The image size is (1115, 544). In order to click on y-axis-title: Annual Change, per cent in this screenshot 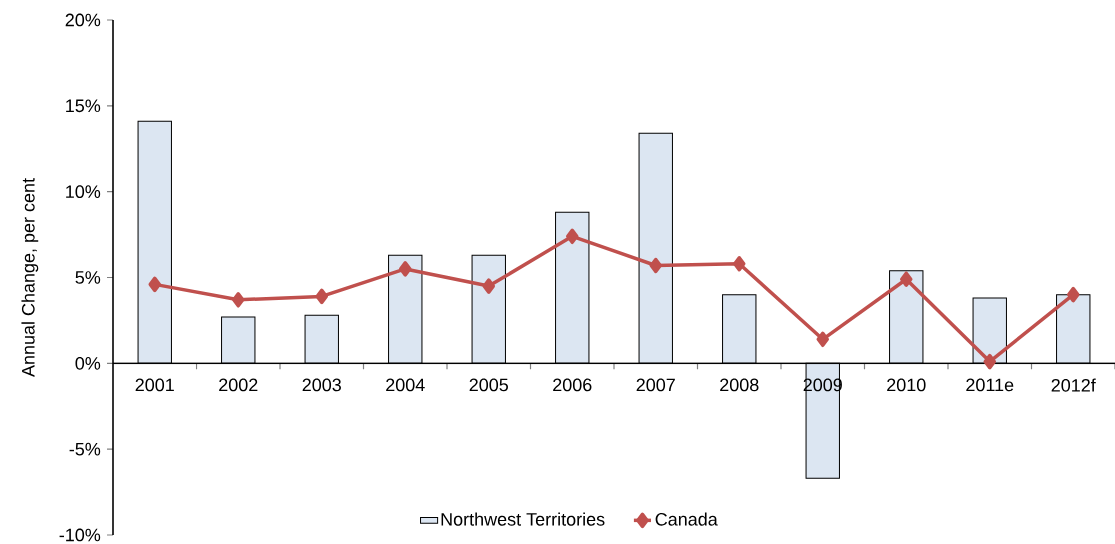, I will do `click(30, 278)`.